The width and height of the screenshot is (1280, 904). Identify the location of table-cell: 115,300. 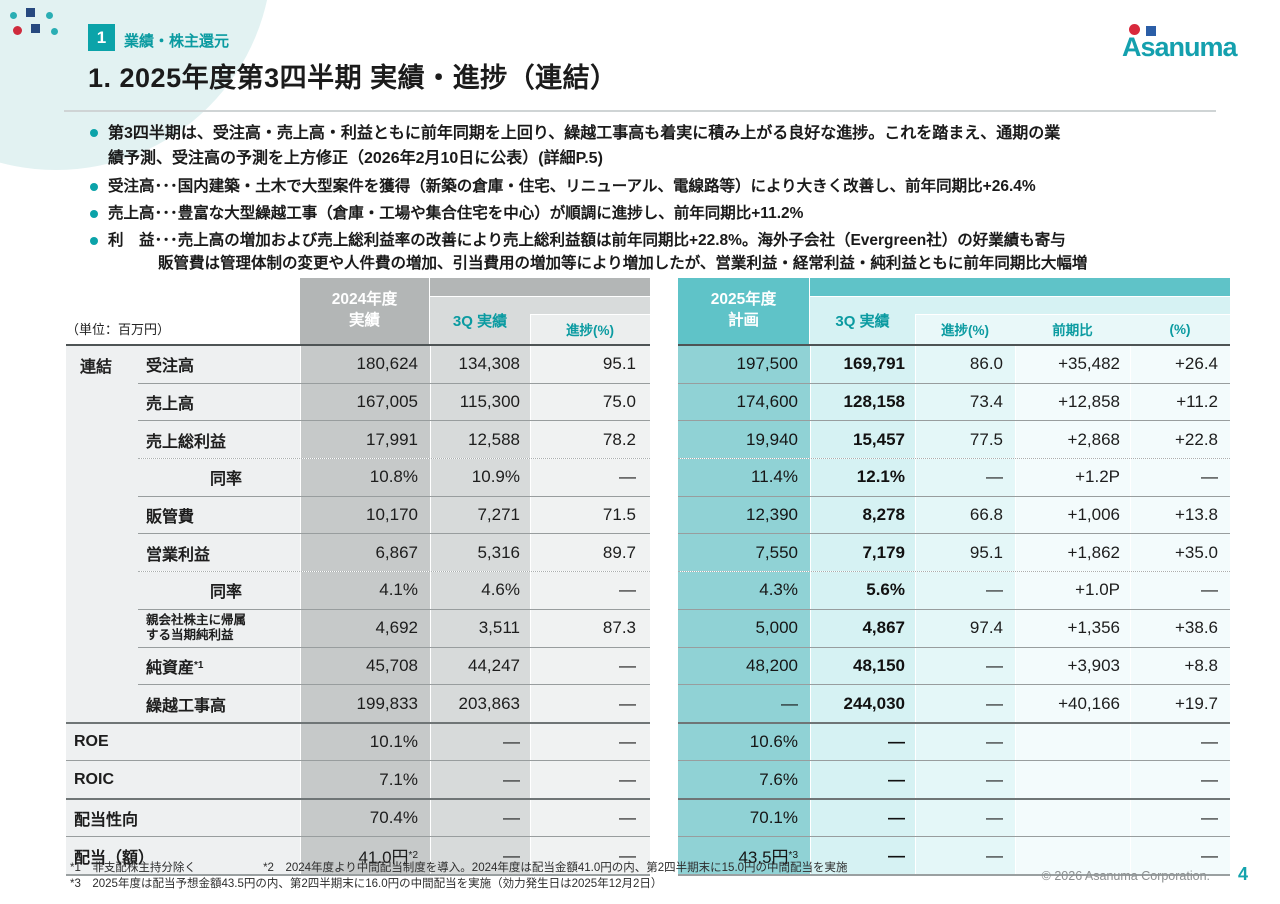
(480, 402).